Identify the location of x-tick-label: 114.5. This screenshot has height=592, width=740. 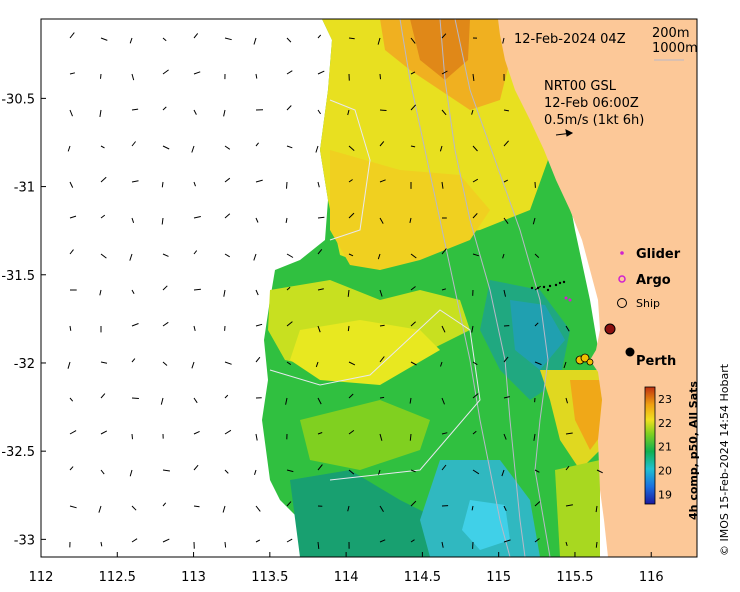
(422, 577).